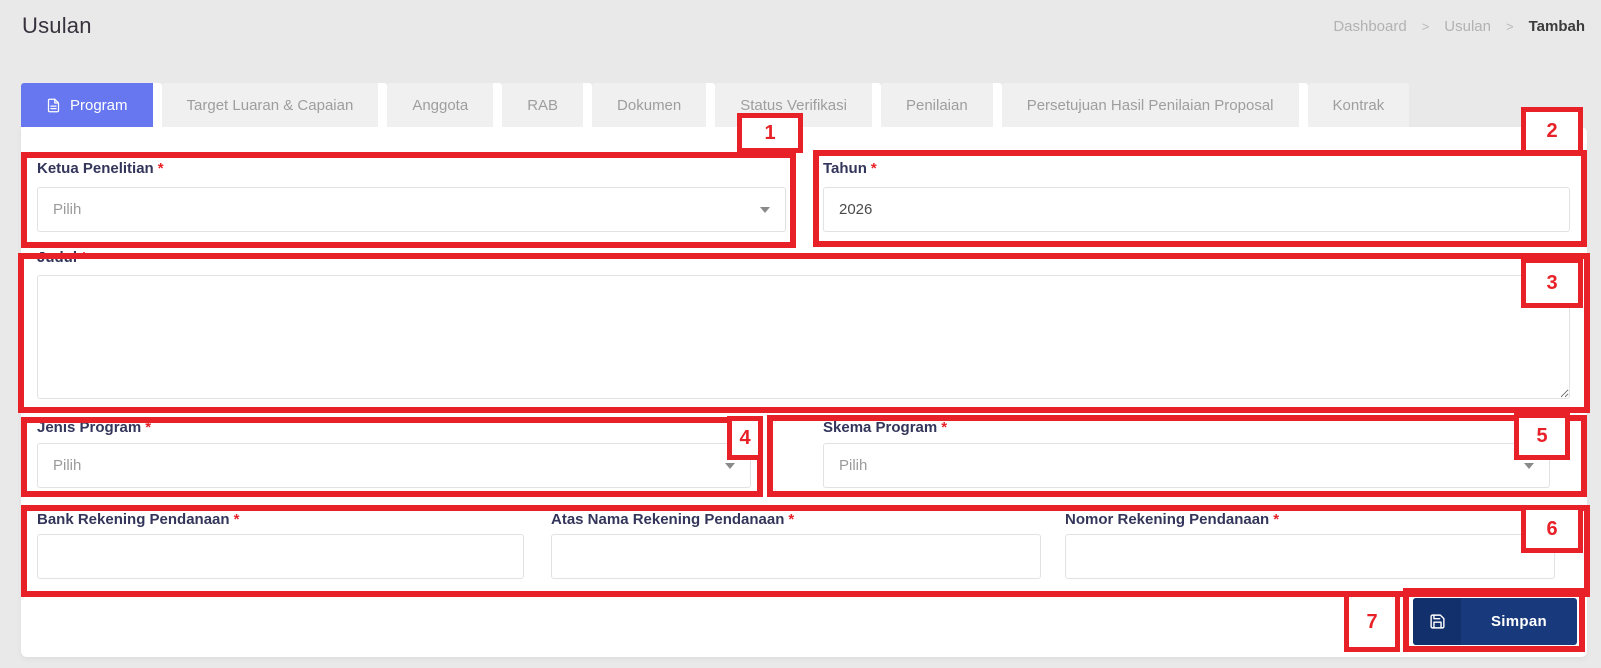  What do you see at coordinates (1186, 465) in the screenshot?
I see `skema-program-select: Pilih` at bounding box center [1186, 465].